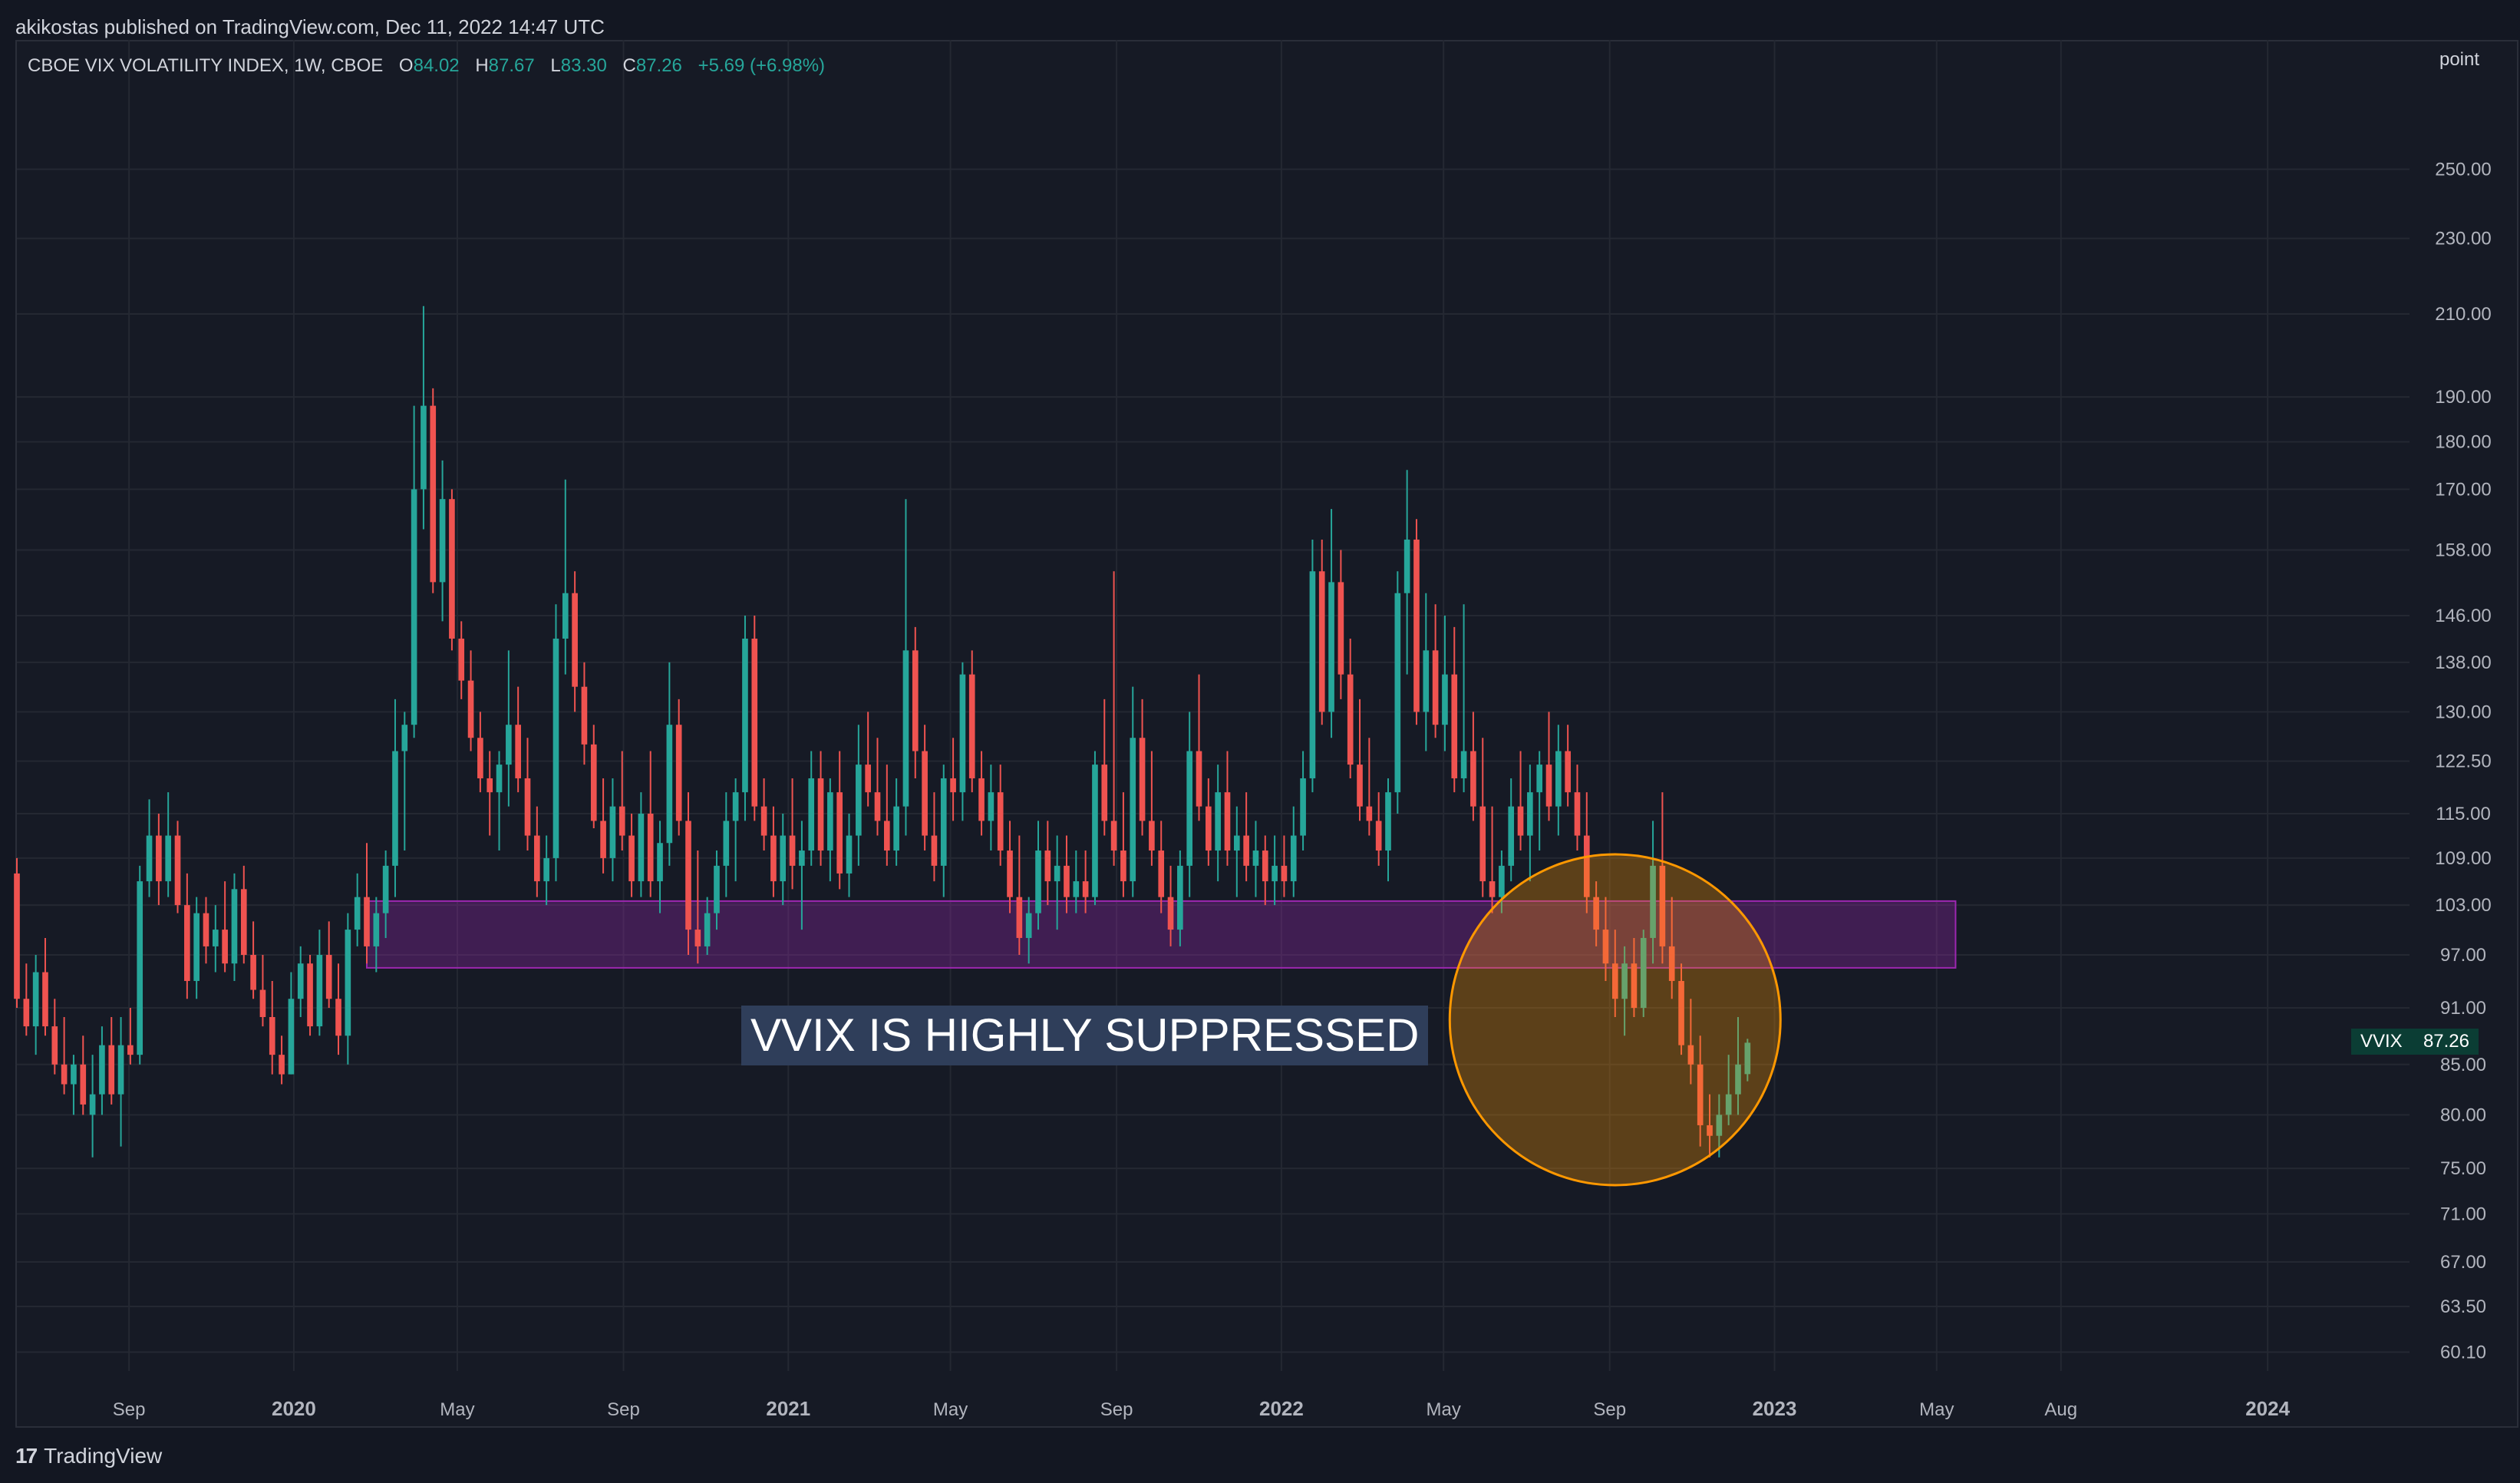  I want to click on time-tick-label: 2023, so click(1775, 1408).